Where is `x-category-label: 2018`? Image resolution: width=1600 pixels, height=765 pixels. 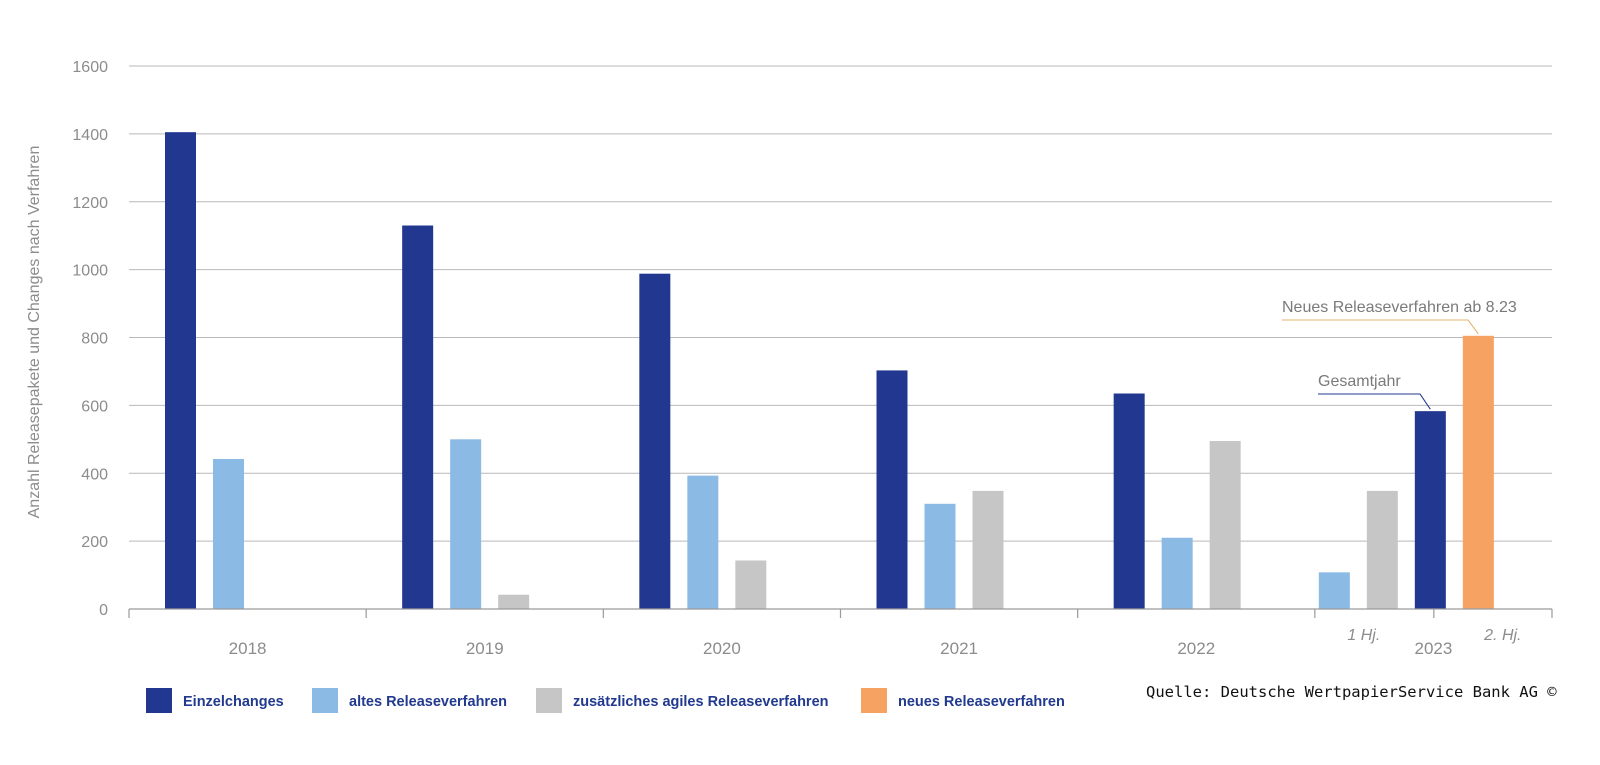
x-category-label: 2018 is located at coordinates (248, 648).